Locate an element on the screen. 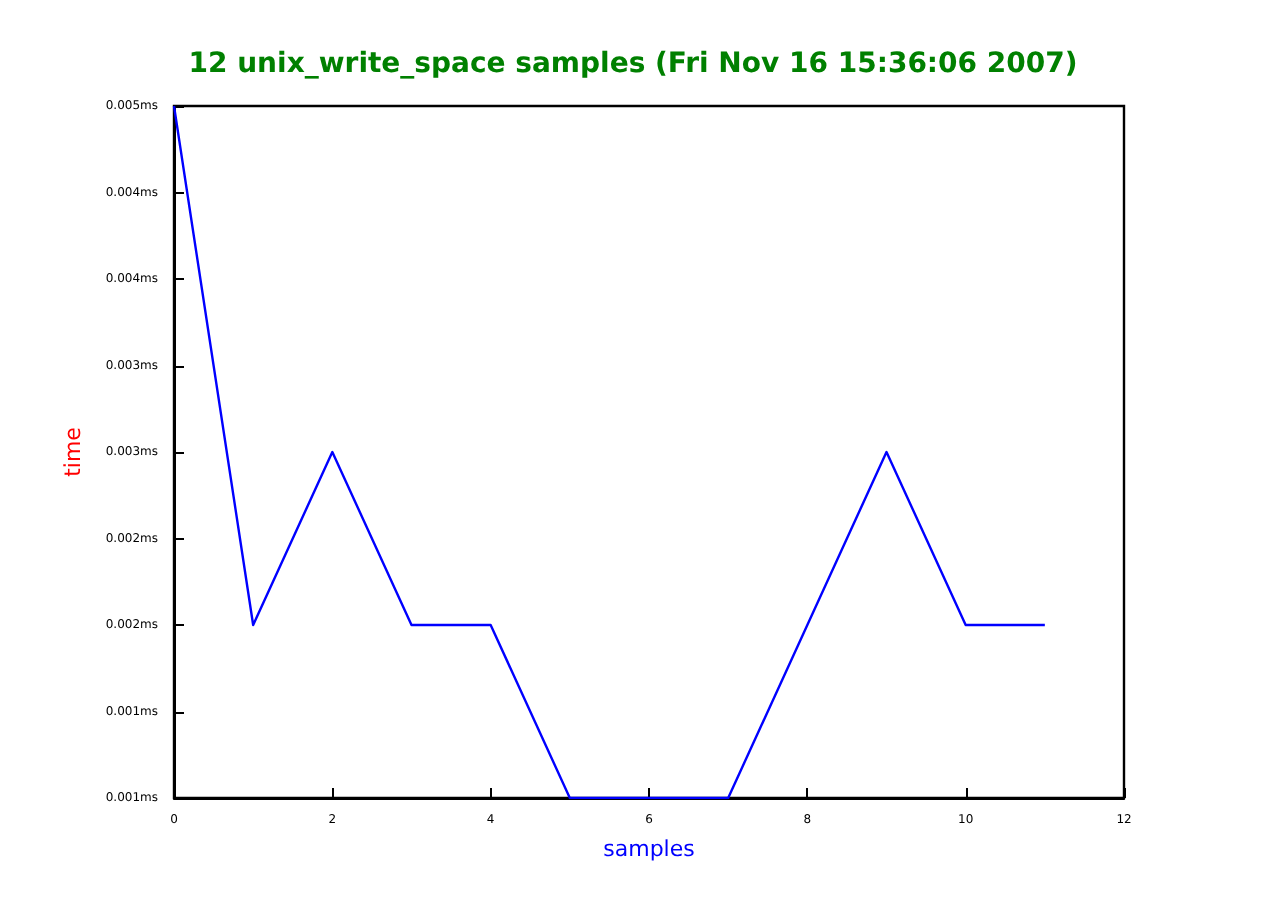 The image size is (1266, 906). chart-title: 12 unix_write_space samples (Fri Nov 16 15:36:06 2007) is located at coordinates (633, 64).